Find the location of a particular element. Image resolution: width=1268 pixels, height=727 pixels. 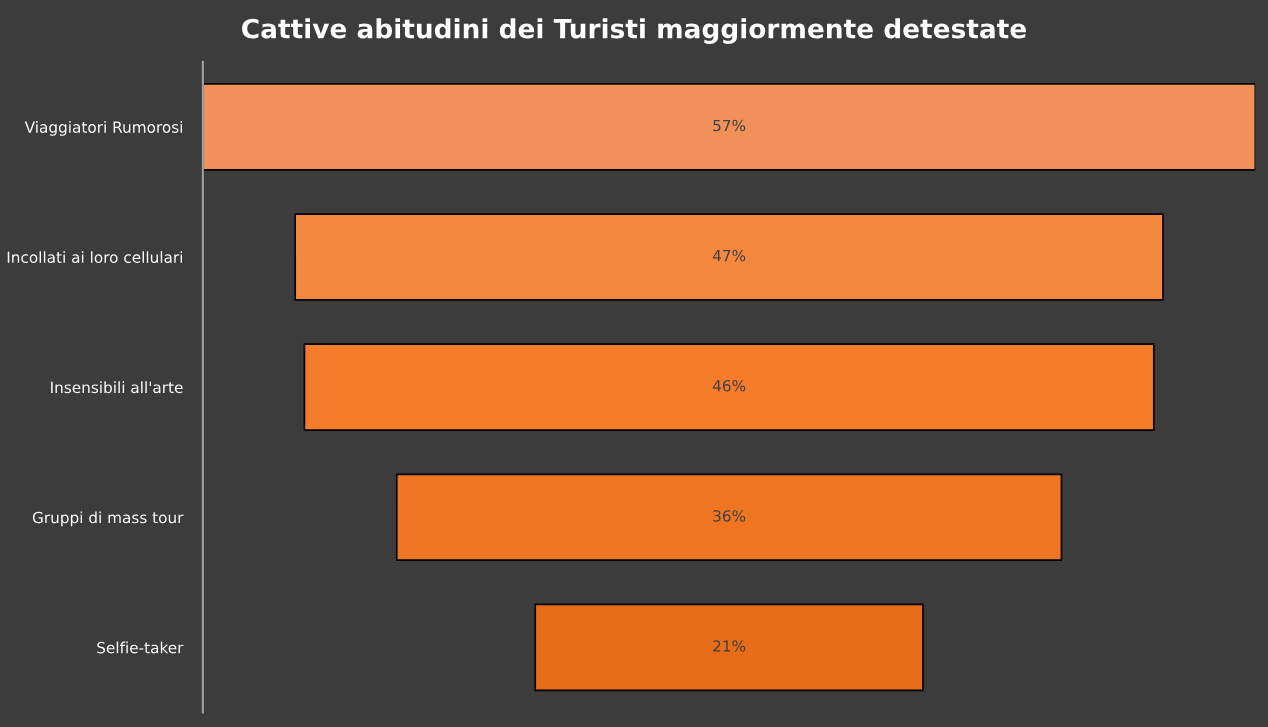

text: Cattive abitudini dei Turisti maggiormente detestate is located at coordinates (634, 31).